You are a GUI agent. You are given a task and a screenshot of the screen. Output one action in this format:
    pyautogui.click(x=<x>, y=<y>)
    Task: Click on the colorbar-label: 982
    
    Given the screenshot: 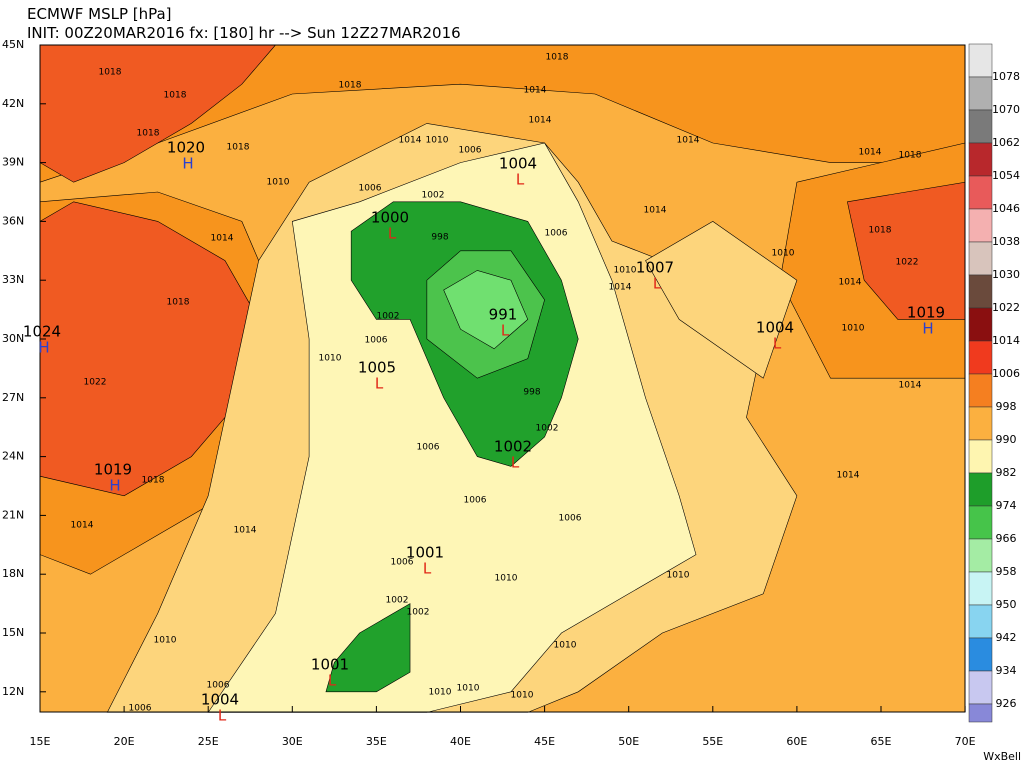 What is the action you would take?
    pyautogui.click(x=1006, y=472)
    